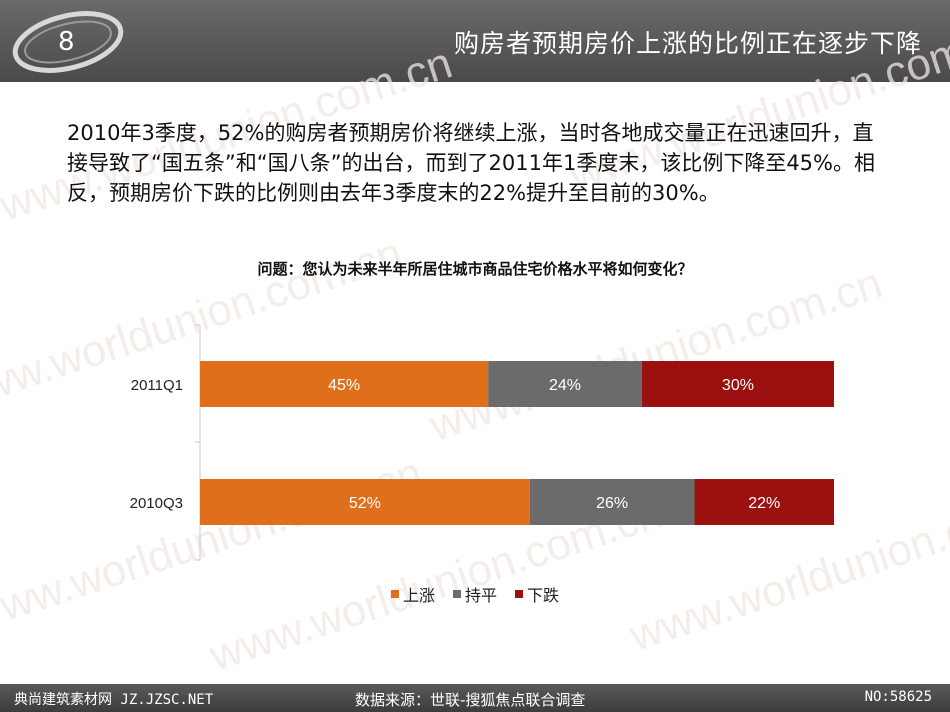 This screenshot has width=950, height=712. I want to click on data-label: 52%, so click(365, 503).